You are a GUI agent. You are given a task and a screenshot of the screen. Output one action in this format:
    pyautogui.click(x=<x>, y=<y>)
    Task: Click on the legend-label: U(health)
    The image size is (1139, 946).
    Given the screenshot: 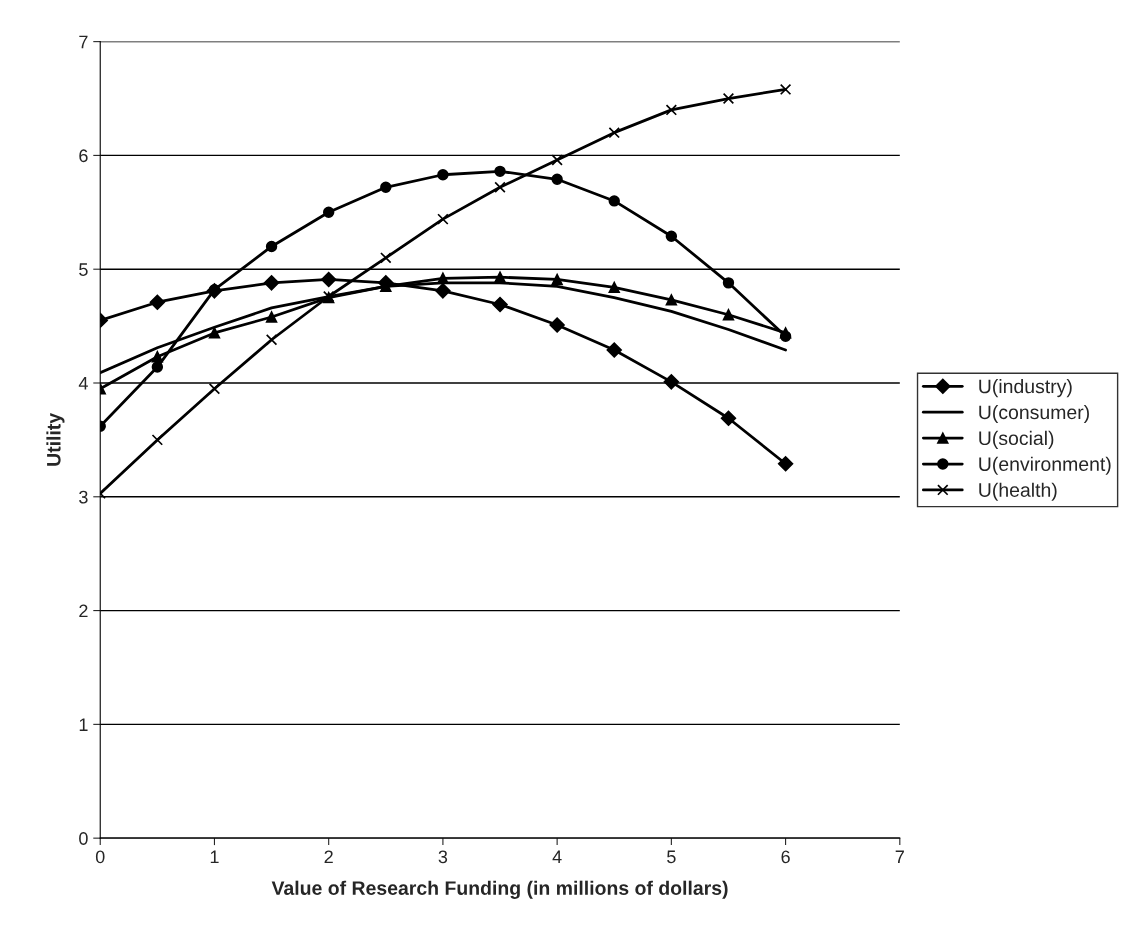 What is the action you would take?
    pyautogui.click(x=1018, y=491)
    